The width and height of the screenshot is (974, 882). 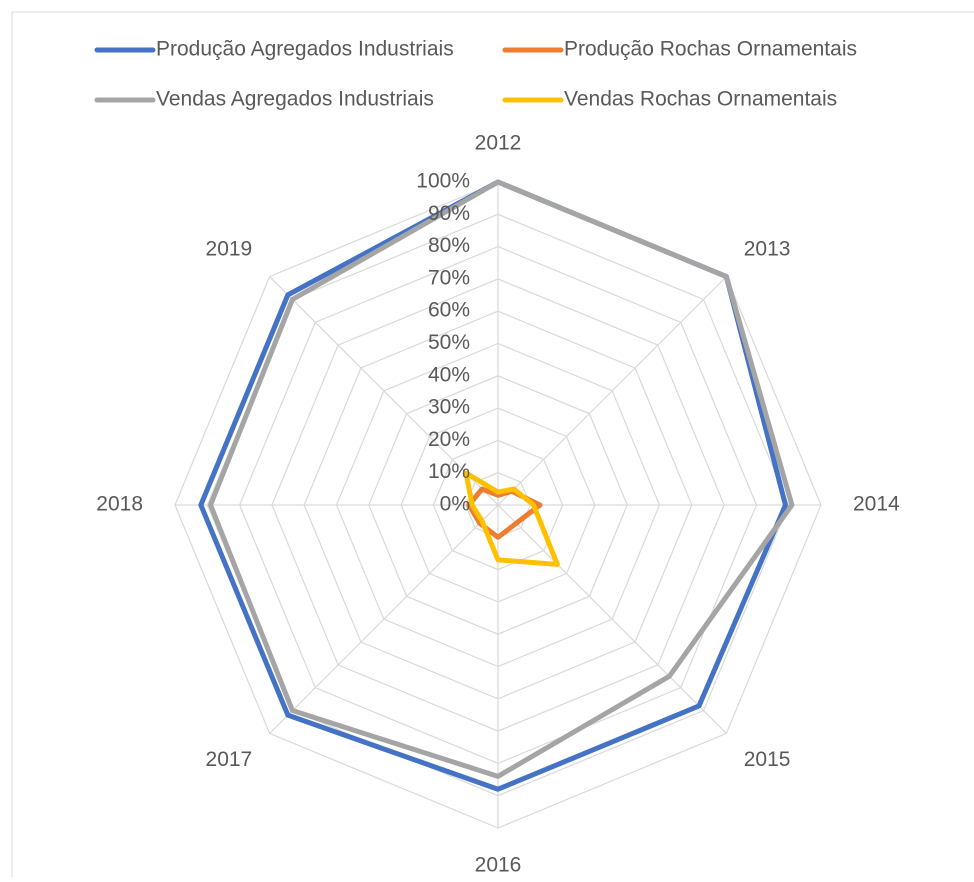 What do you see at coordinates (449, 439) in the screenshot?
I see `y-tick-label: 20%` at bounding box center [449, 439].